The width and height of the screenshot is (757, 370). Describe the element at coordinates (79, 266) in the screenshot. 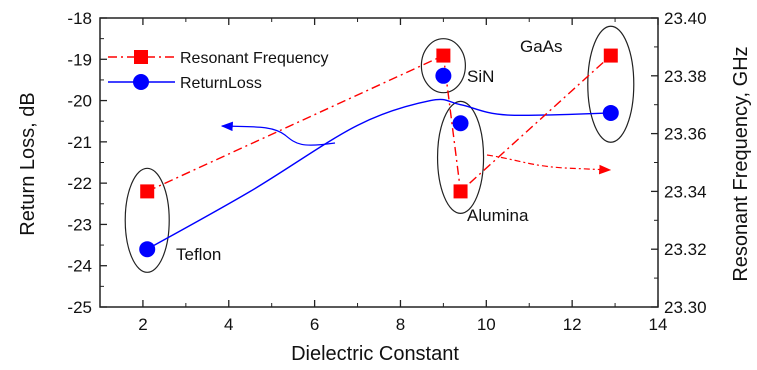

I see `y-left-tick-label: -24` at that location.